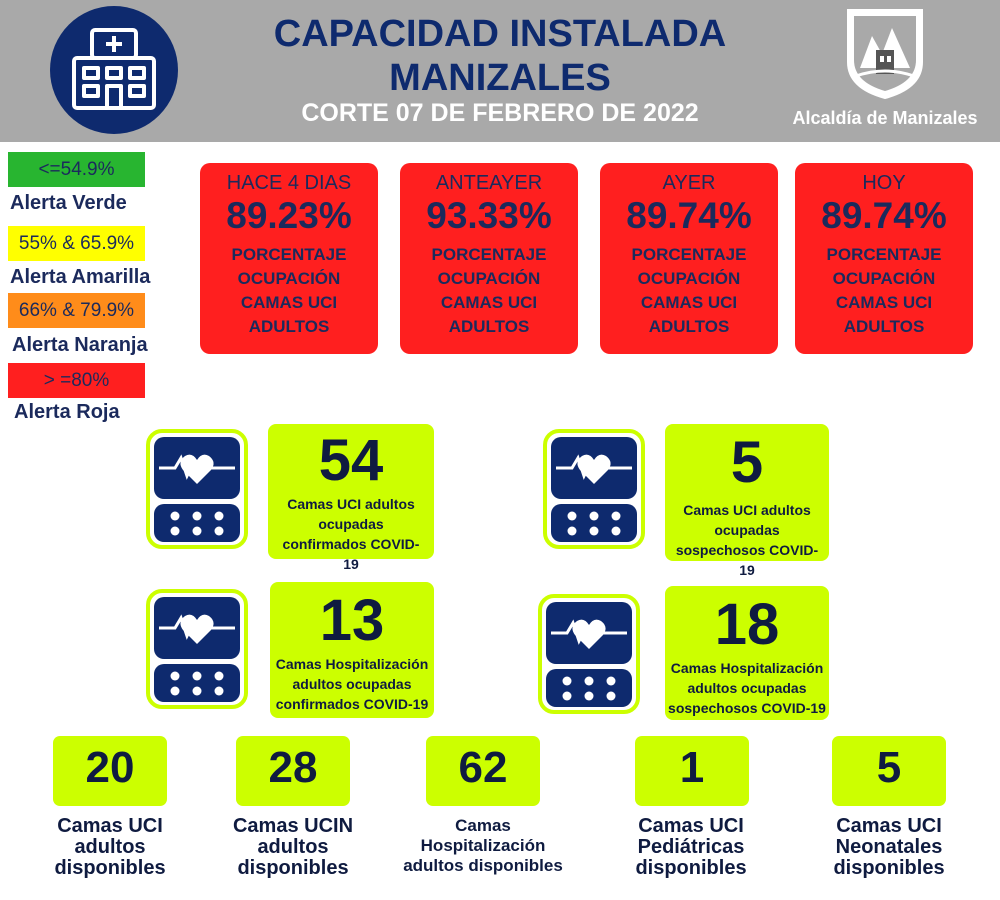  What do you see at coordinates (76, 169) in the screenshot?
I see `legend-green-range: <=54.9%` at bounding box center [76, 169].